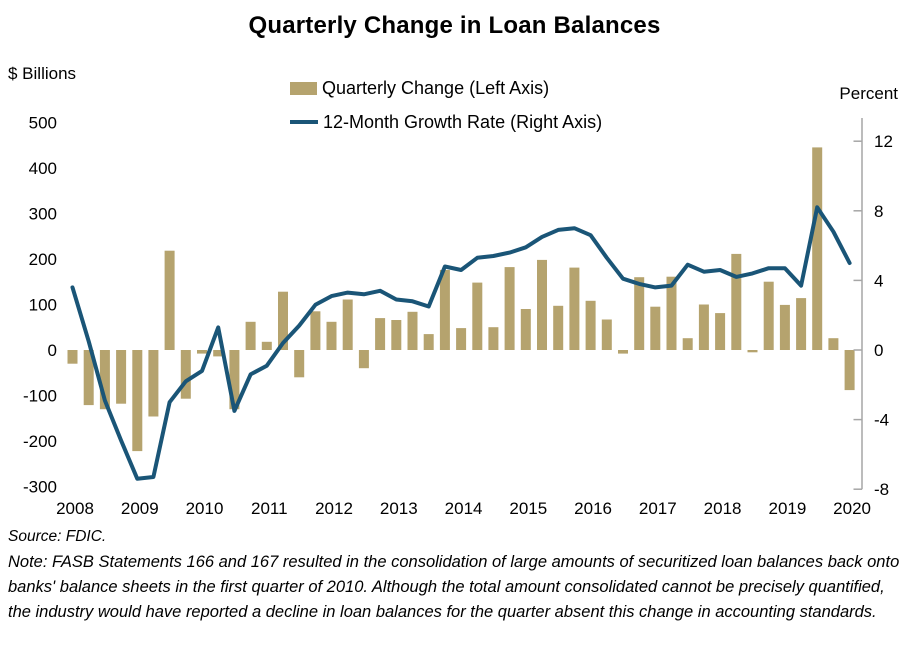  What do you see at coordinates (723, 508) in the screenshot?
I see `x-axis-year-label: 2018` at bounding box center [723, 508].